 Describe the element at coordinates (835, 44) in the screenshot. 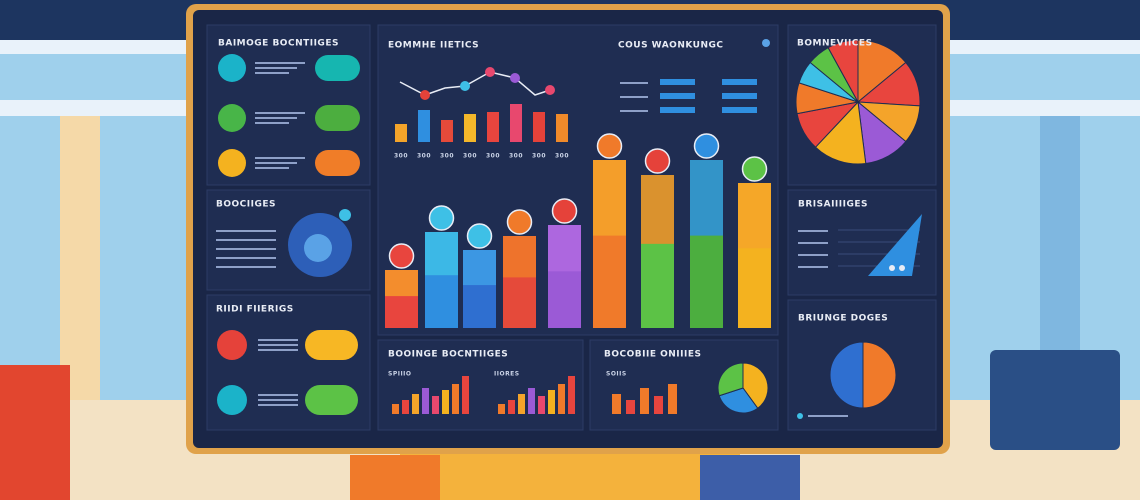

I see `panel-heading: BOMNEVIICES` at that location.